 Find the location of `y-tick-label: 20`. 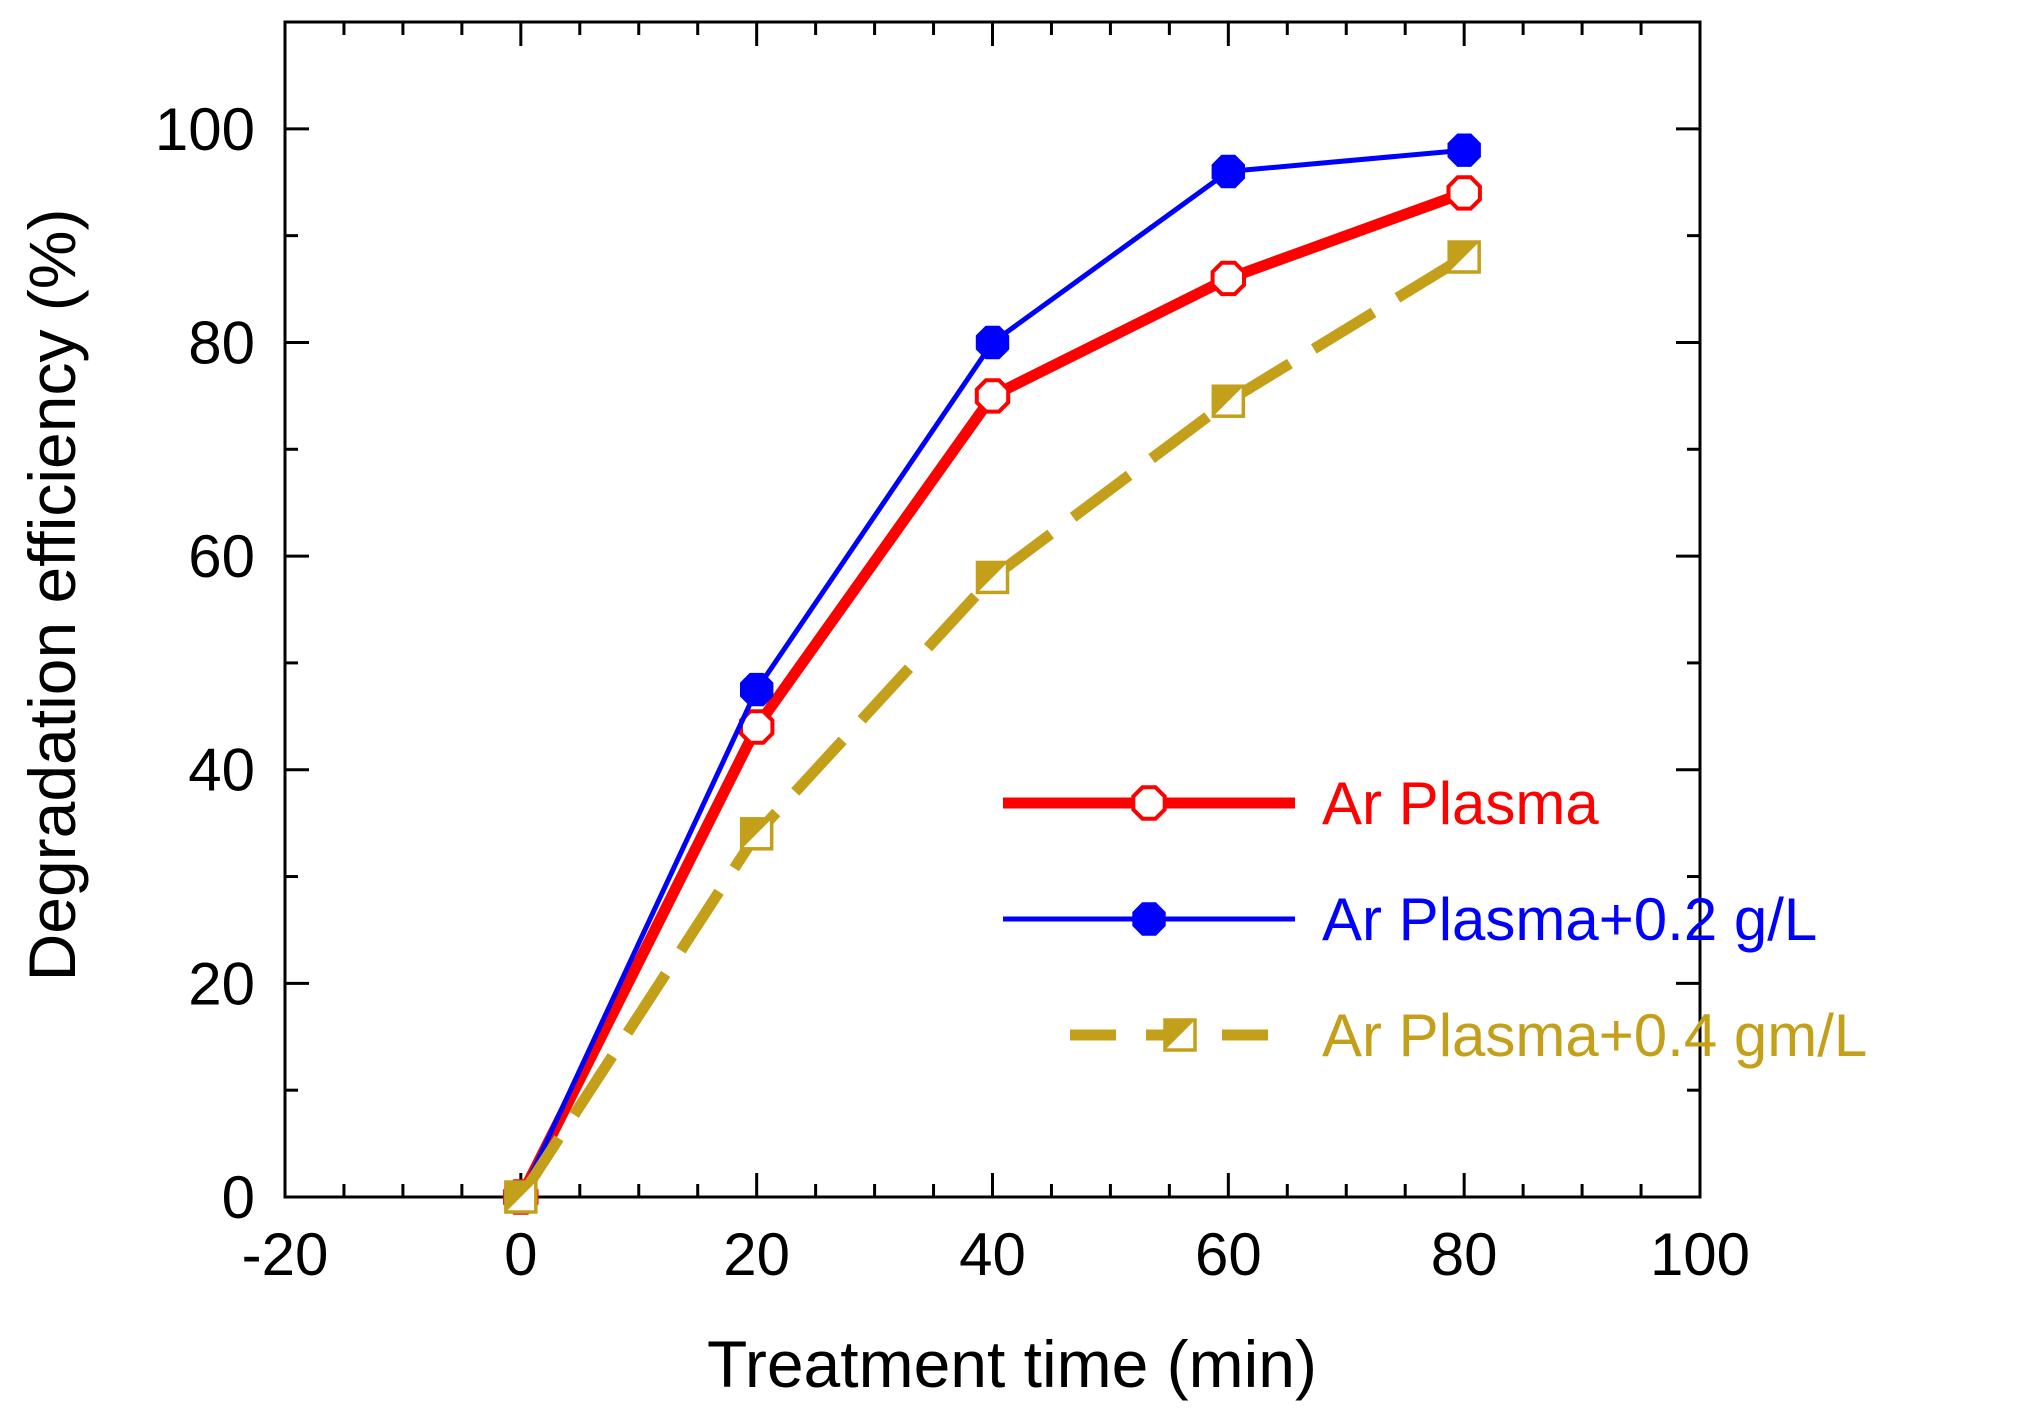

y-tick-label: 20 is located at coordinates (221, 983).